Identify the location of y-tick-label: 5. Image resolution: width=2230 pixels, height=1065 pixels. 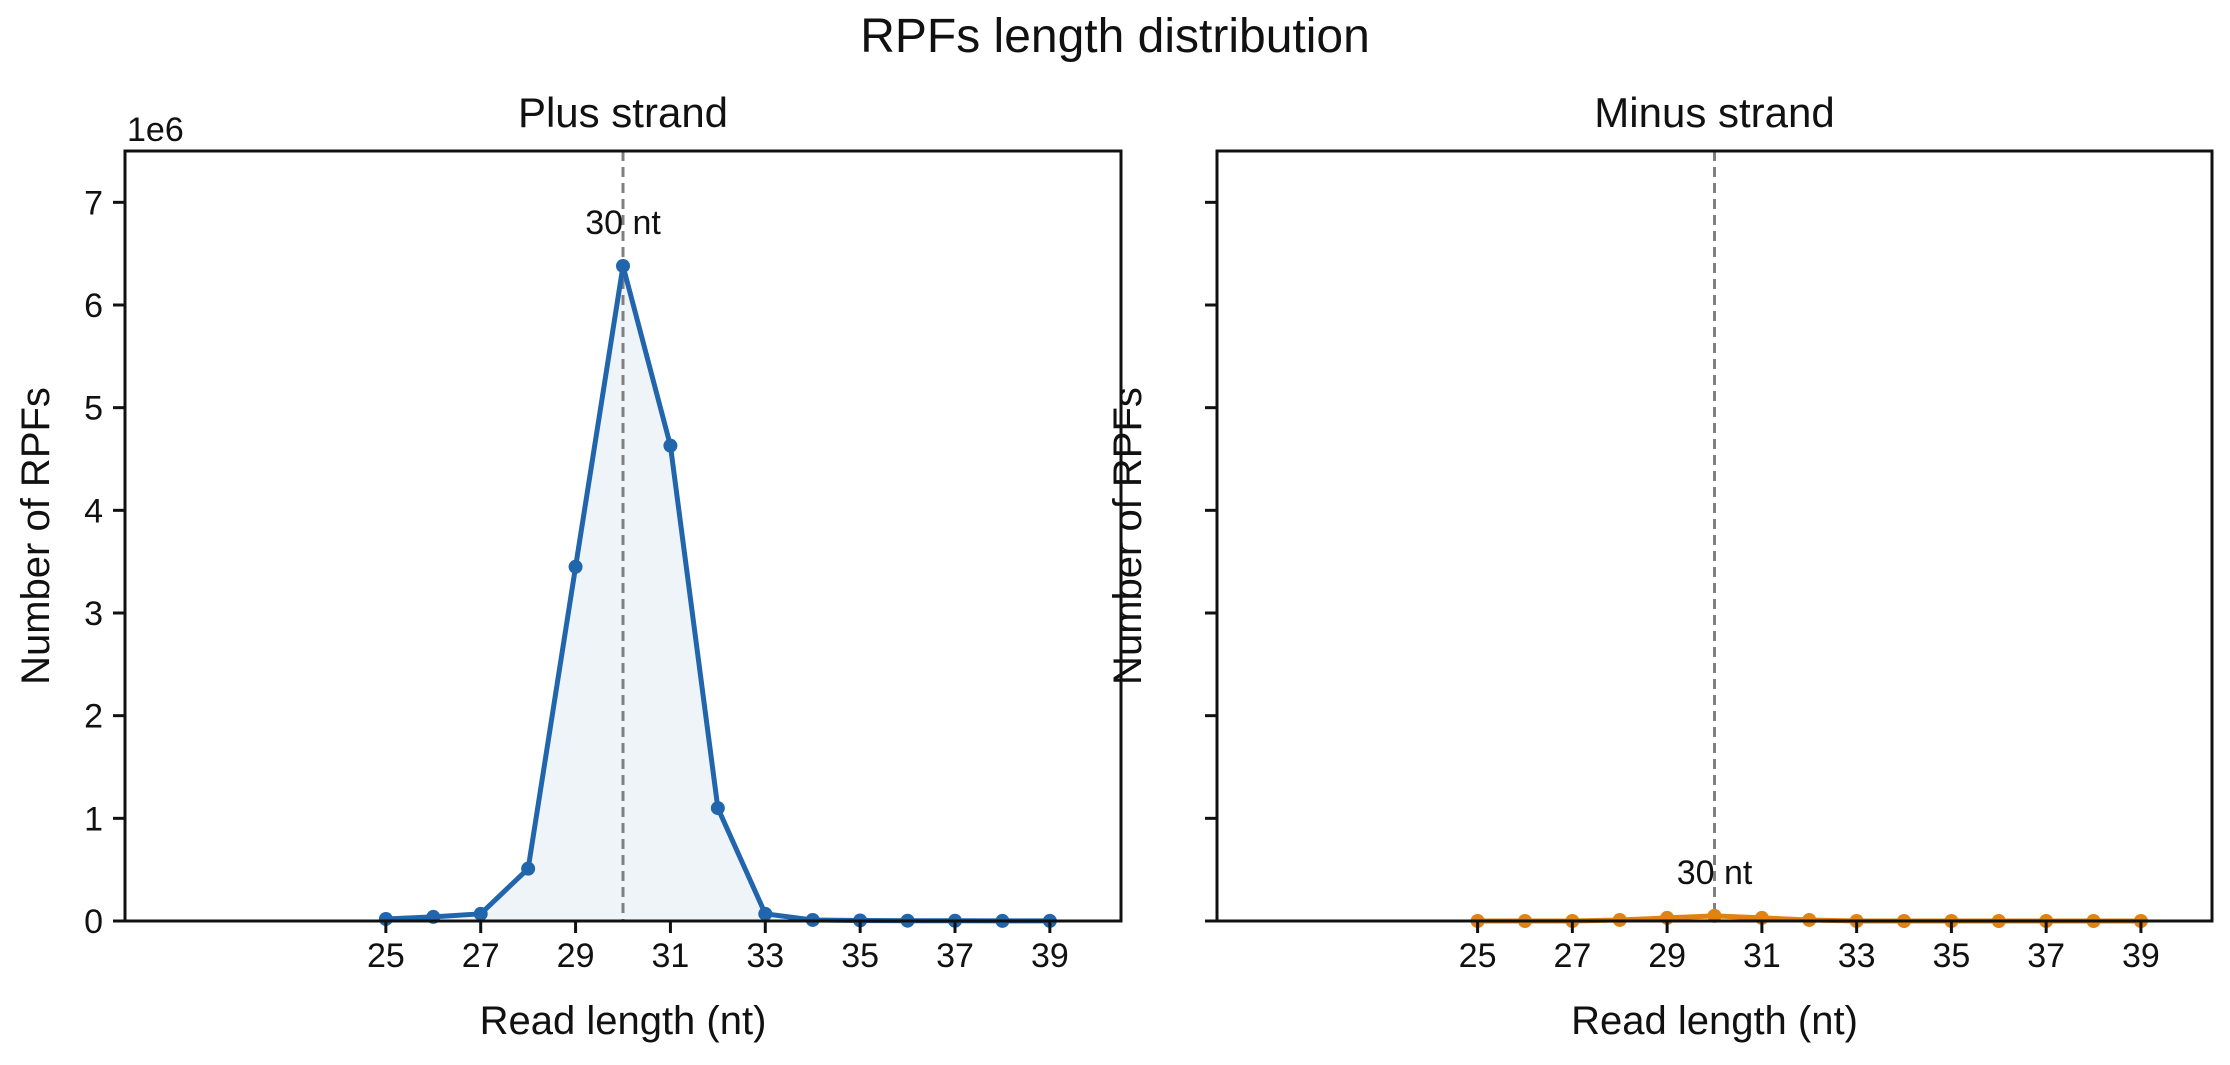
(93, 409).